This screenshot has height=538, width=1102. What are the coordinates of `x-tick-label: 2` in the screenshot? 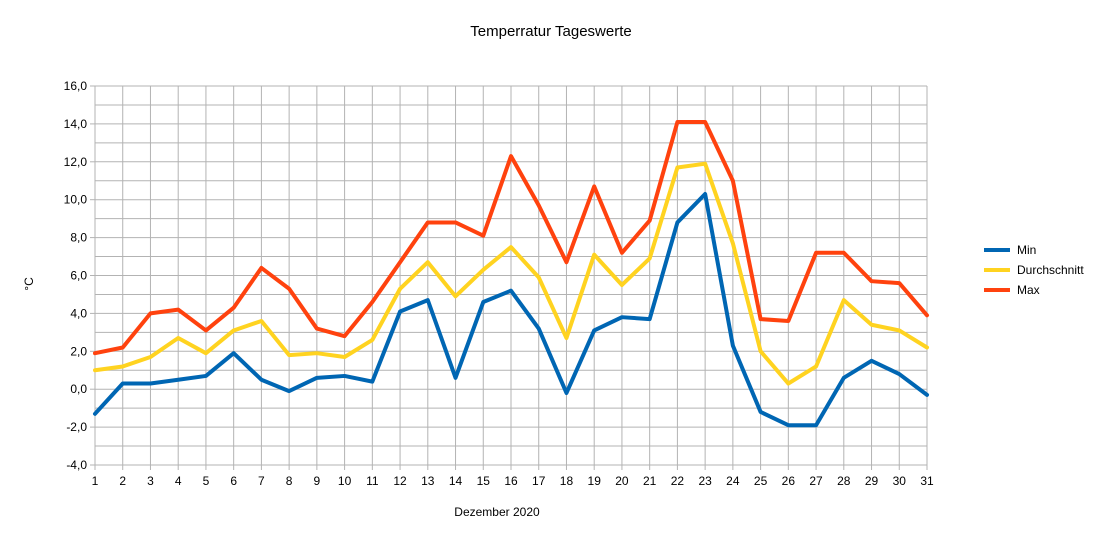 It's located at (122, 481).